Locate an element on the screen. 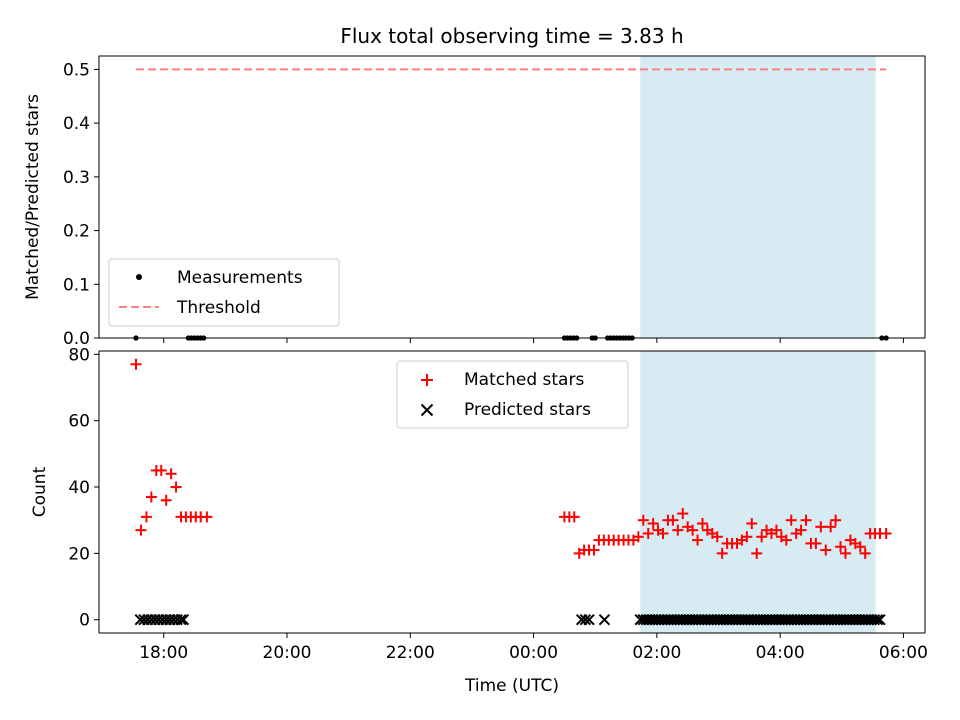 The width and height of the screenshot is (960, 720). top-legend-box is located at coordinates (224, 292).